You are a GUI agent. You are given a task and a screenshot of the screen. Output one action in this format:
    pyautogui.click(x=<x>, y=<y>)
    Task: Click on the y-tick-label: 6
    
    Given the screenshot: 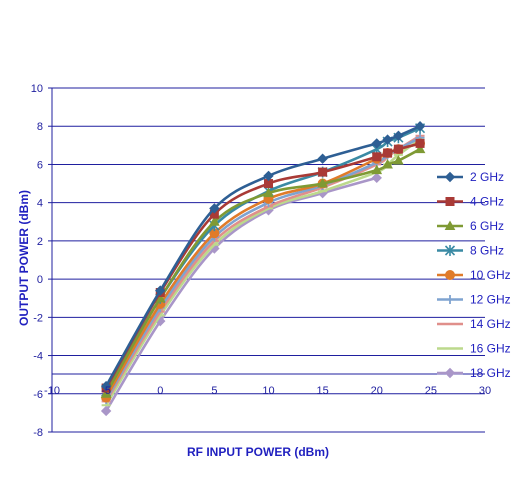 What is the action you would take?
    pyautogui.click(x=40, y=165)
    